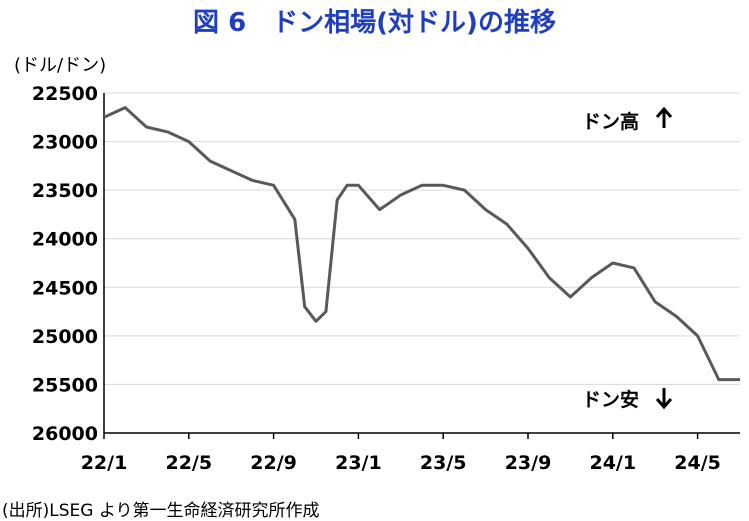 This screenshot has width=749, height=521. Describe the element at coordinates (188, 463) in the screenshot. I see `x-tick-label: 22/5` at that location.